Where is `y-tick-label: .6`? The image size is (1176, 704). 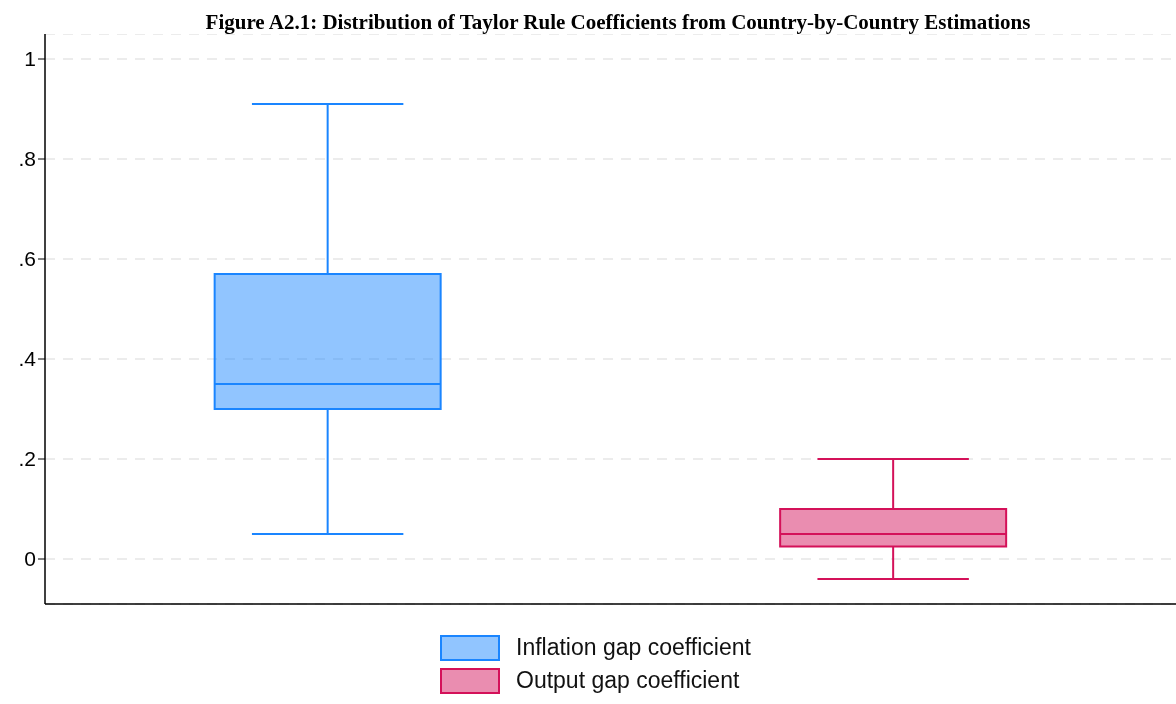
y-tick-label: .6 is located at coordinates (27, 259).